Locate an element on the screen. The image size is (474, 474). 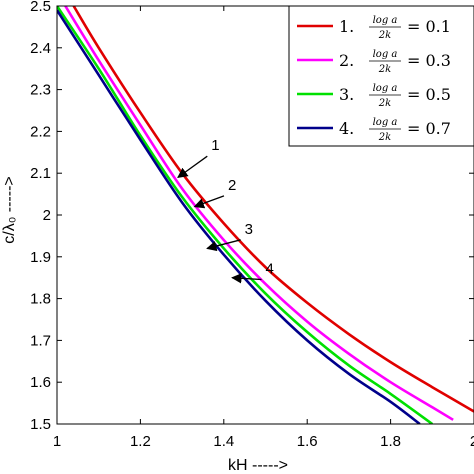
y-tick-label: 2 is located at coordinates (47, 215).